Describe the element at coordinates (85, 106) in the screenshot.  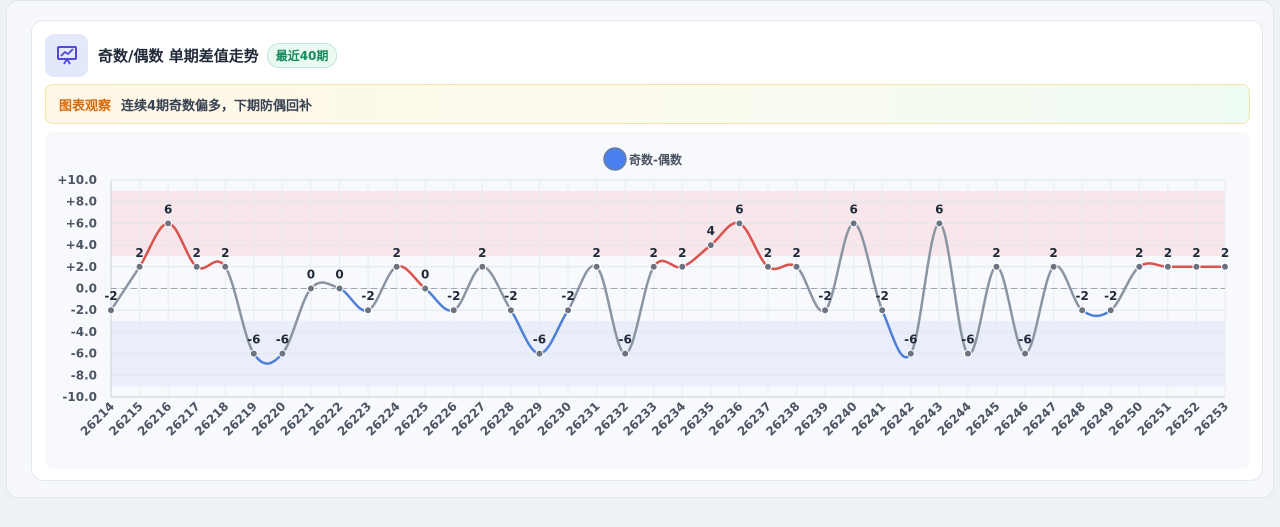
I see `insight-tag: 图表观察` at that location.